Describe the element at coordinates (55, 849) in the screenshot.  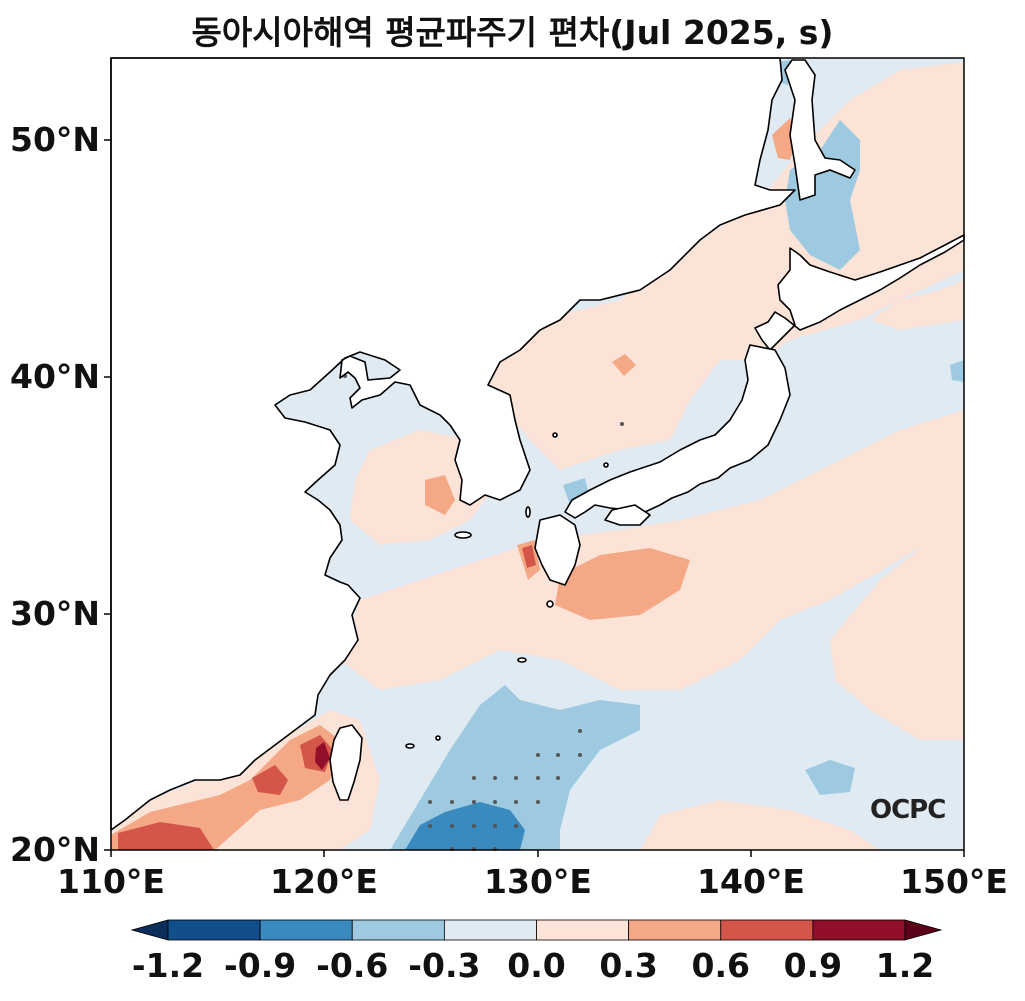
I see `lat-label-20: 20°N` at that location.